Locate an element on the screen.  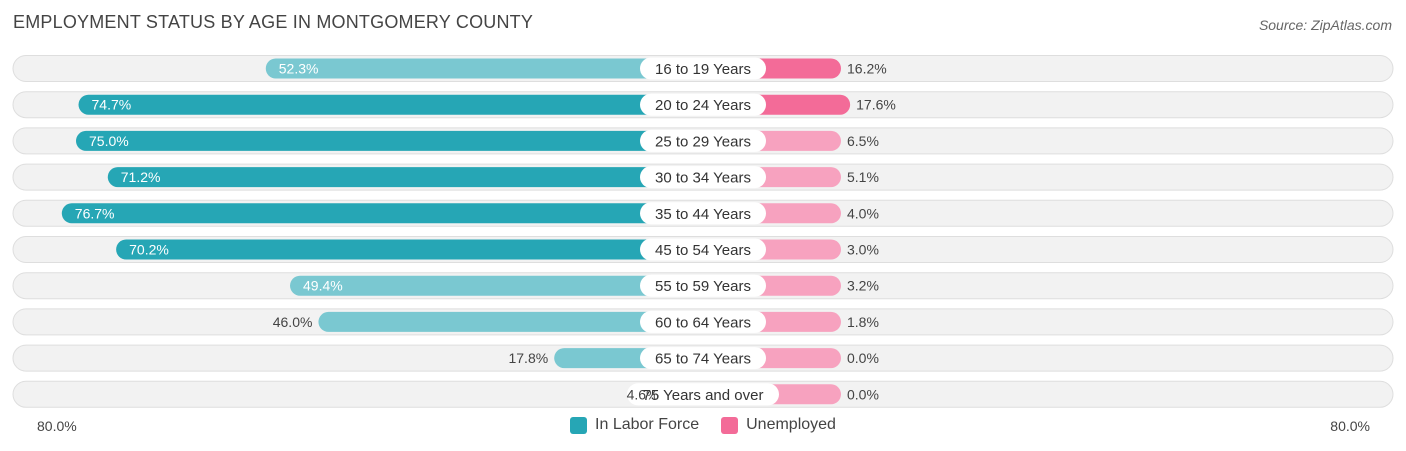
unemployed-value: 1.8% is located at coordinates (863, 322).